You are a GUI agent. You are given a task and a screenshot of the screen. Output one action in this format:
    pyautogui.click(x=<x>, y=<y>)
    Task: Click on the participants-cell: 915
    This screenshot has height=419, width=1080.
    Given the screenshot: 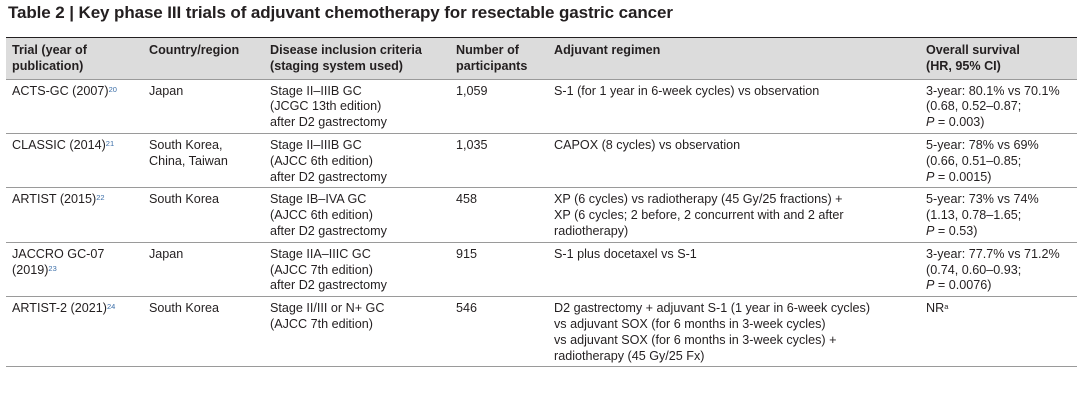 What is the action you would take?
    pyautogui.click(x=467, y=253)
    